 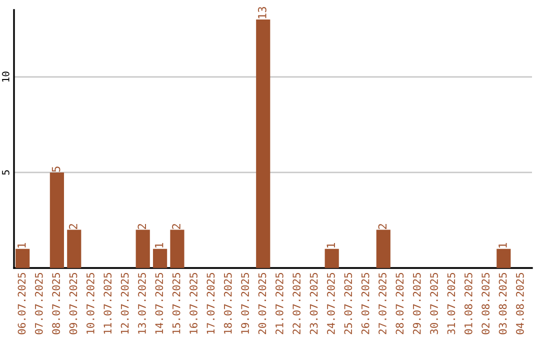 What do you see at coordinates (434, 303) in the screenshot?
I see `x-tick-label: 30.07.2025` at bounding box center [434, 303].